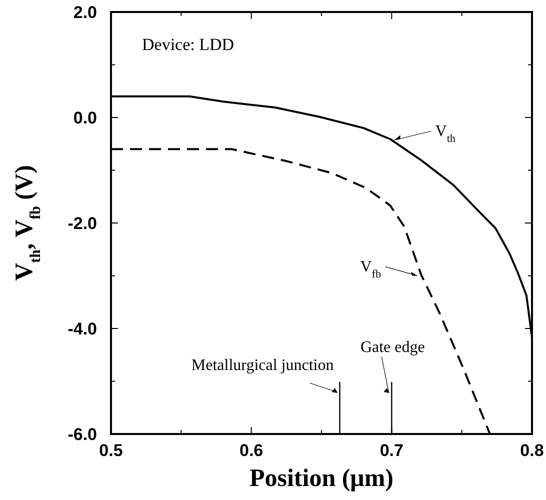  What do you see at coordinates (532, 450) in the screenshot?
I see `x-tick-label: 0.8` at bounding box center [532, 450].